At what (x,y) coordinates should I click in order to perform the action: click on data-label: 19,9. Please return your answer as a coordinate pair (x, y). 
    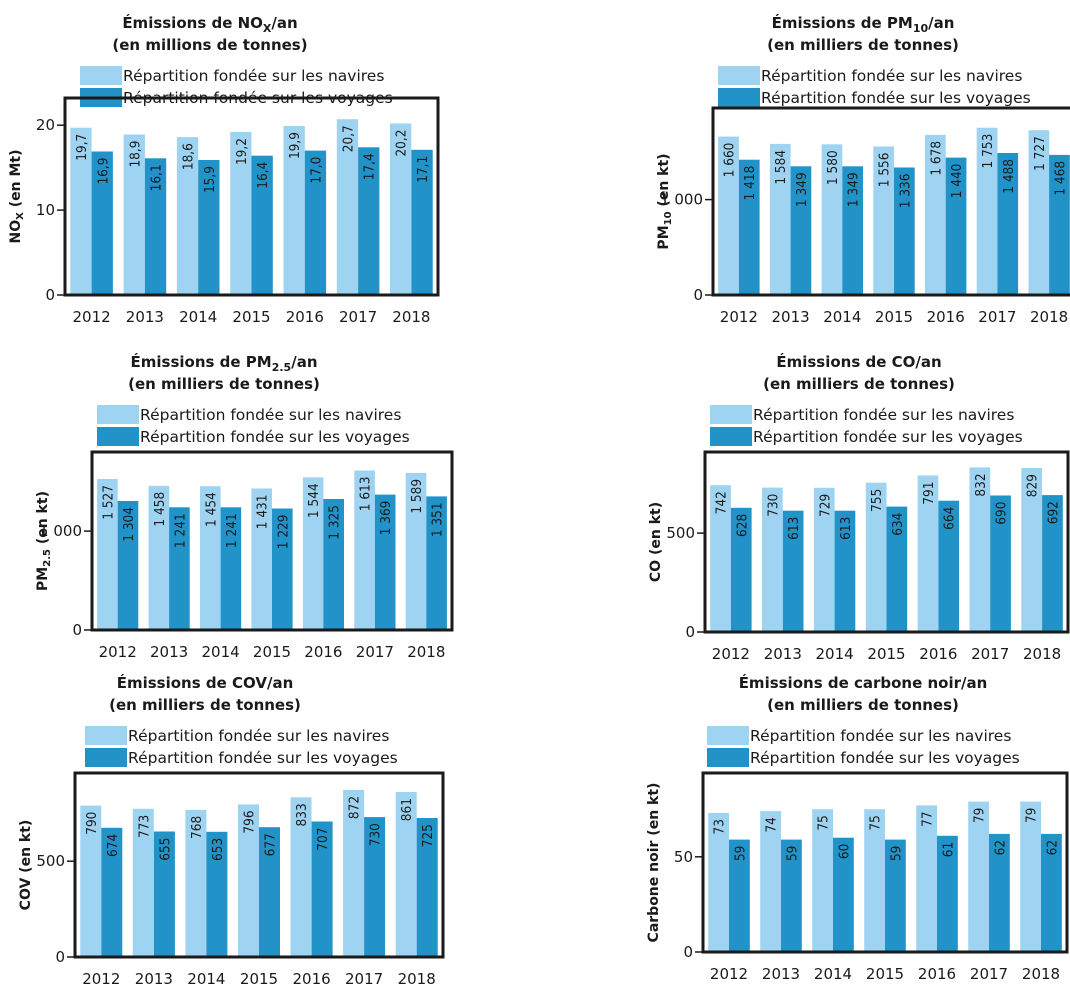
    Looking at the image, I should click on (295, 145).